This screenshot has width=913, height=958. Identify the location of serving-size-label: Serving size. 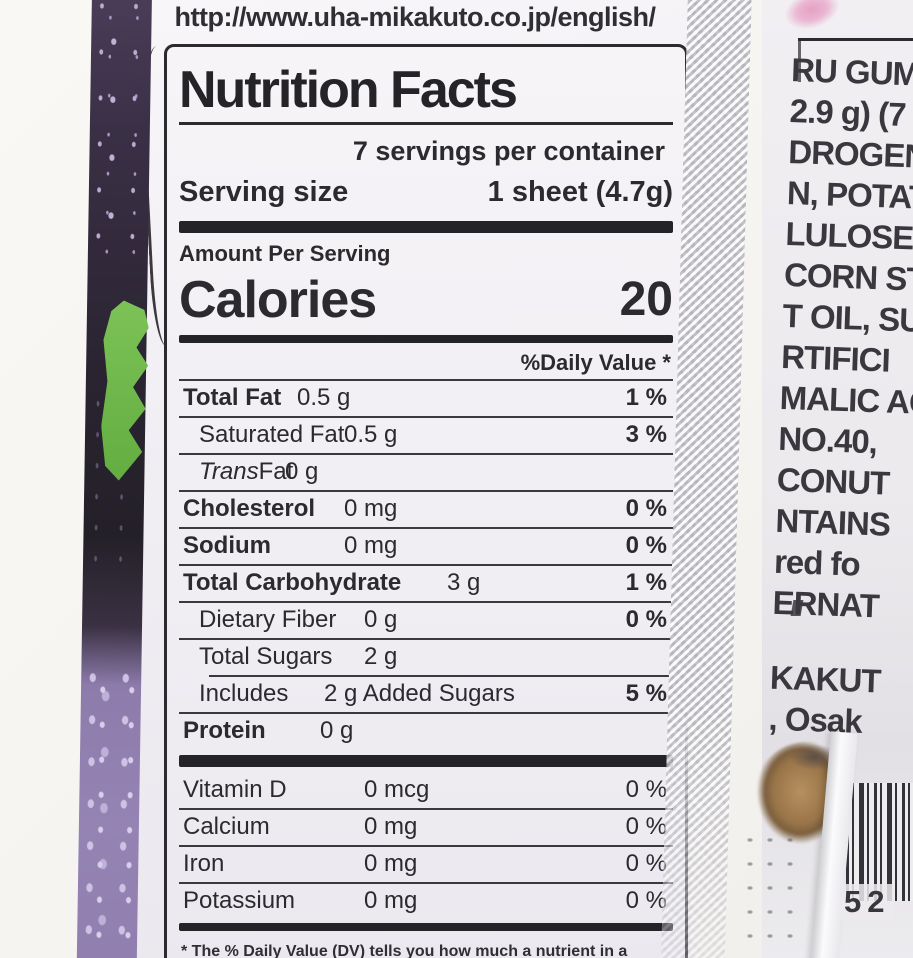
(264, 192).